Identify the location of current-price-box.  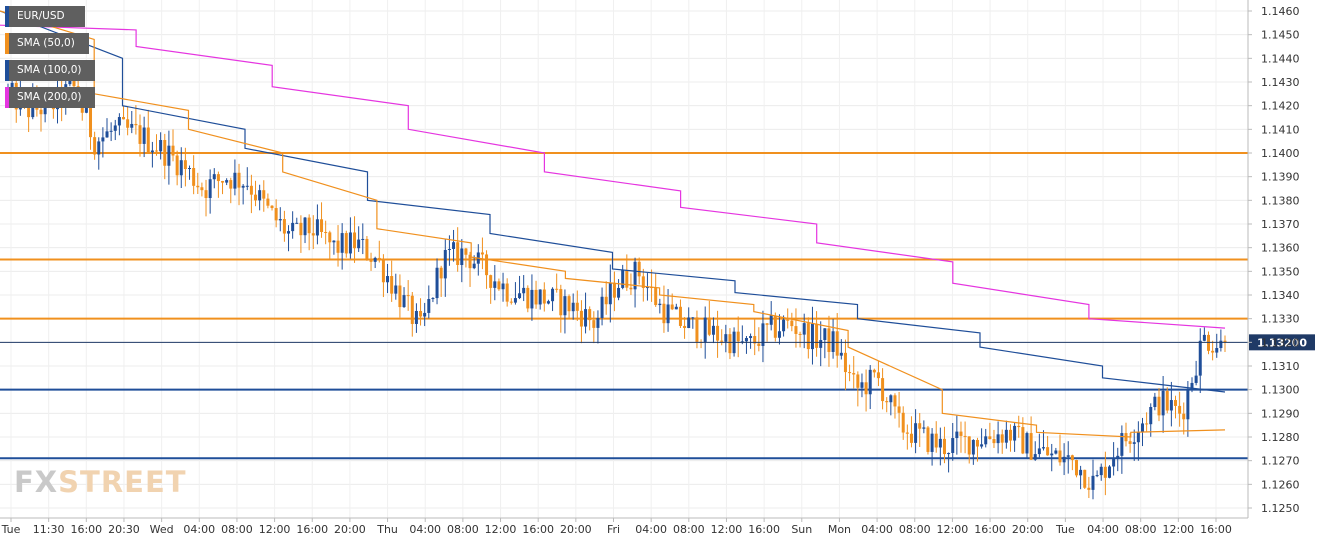
(1282, 342).